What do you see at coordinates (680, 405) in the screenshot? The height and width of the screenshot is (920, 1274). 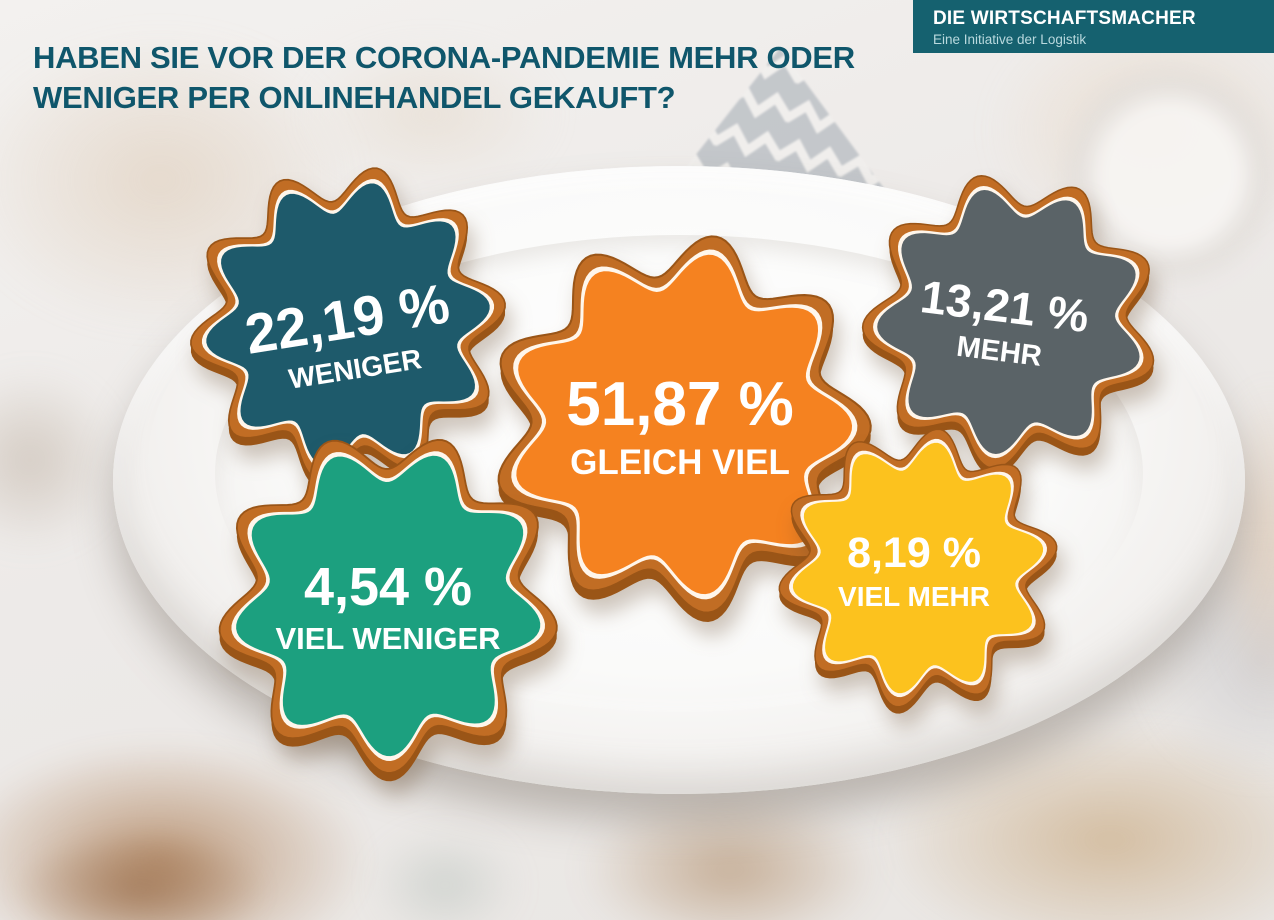 I see `cookie-value: 51,87 %` at bounding box center [680, 405].